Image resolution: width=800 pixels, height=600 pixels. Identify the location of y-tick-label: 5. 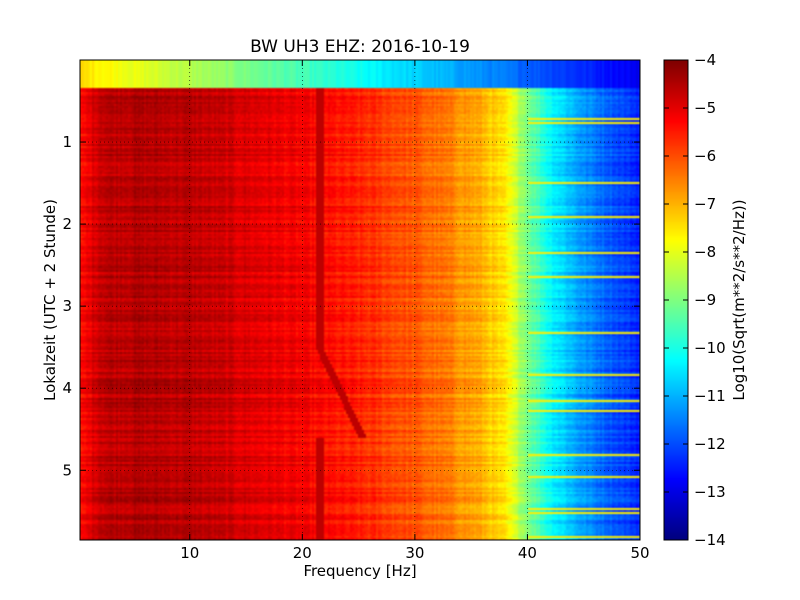
(67, 470).